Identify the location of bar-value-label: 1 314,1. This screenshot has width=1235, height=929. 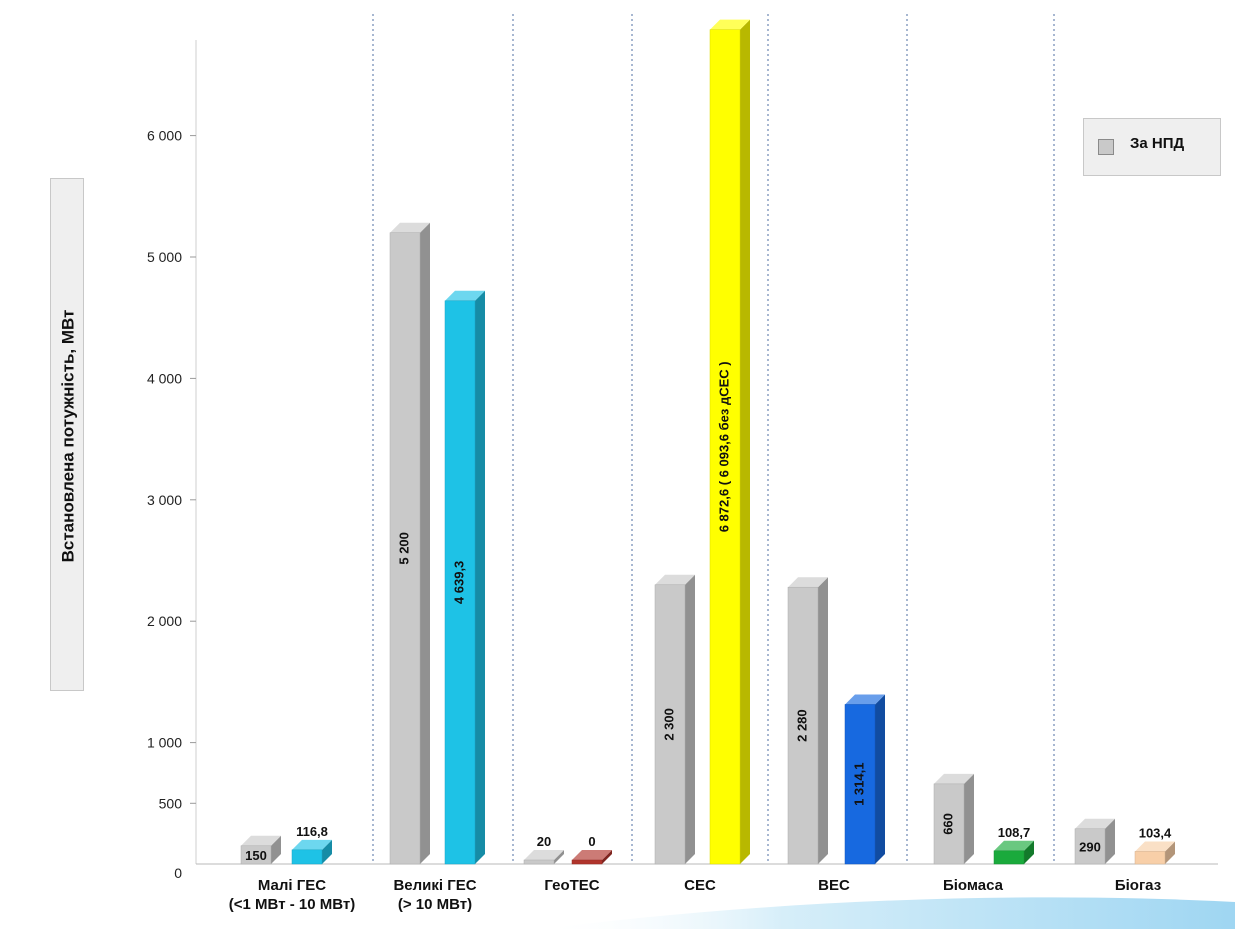
(858, 784).